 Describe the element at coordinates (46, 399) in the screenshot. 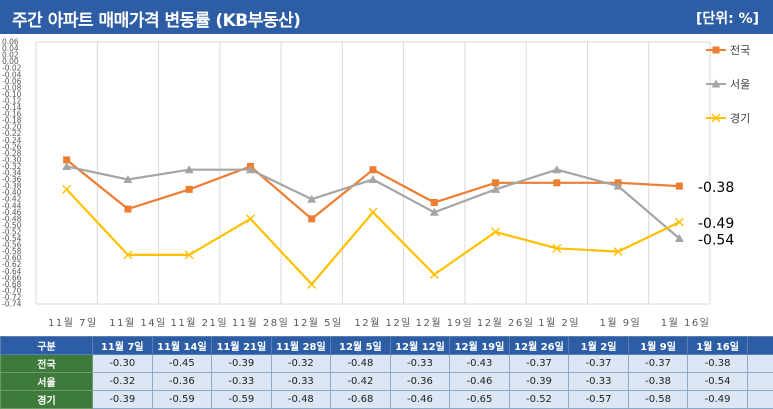

I see `table-row-label: 경기` at that location.